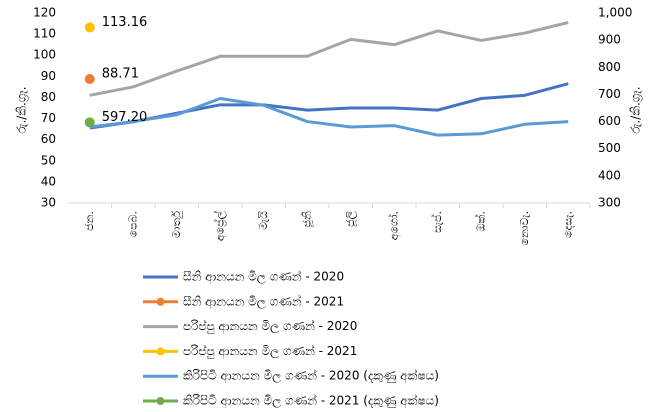  What do you see at coordinates (609, 94) in the screenshot?
I see `y2-tick-label: 700` at bounding box center [609, 94].